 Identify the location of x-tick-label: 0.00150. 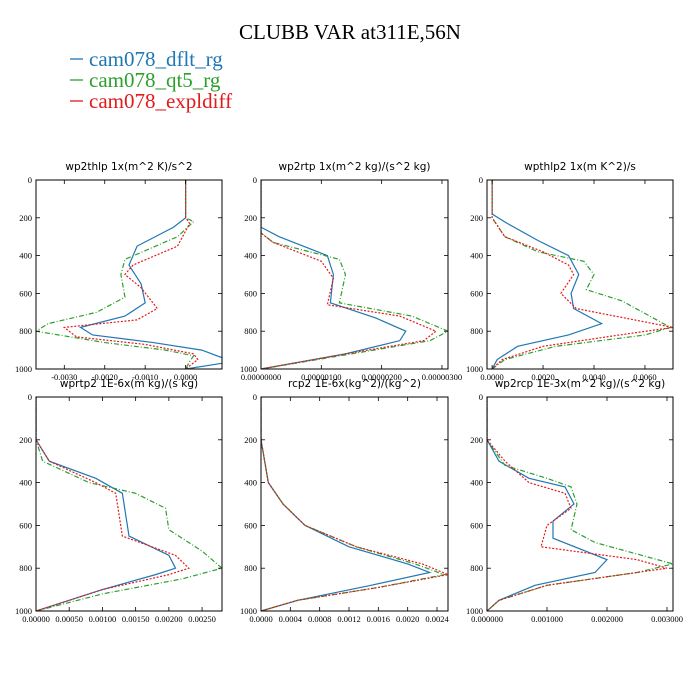
(136, 619).